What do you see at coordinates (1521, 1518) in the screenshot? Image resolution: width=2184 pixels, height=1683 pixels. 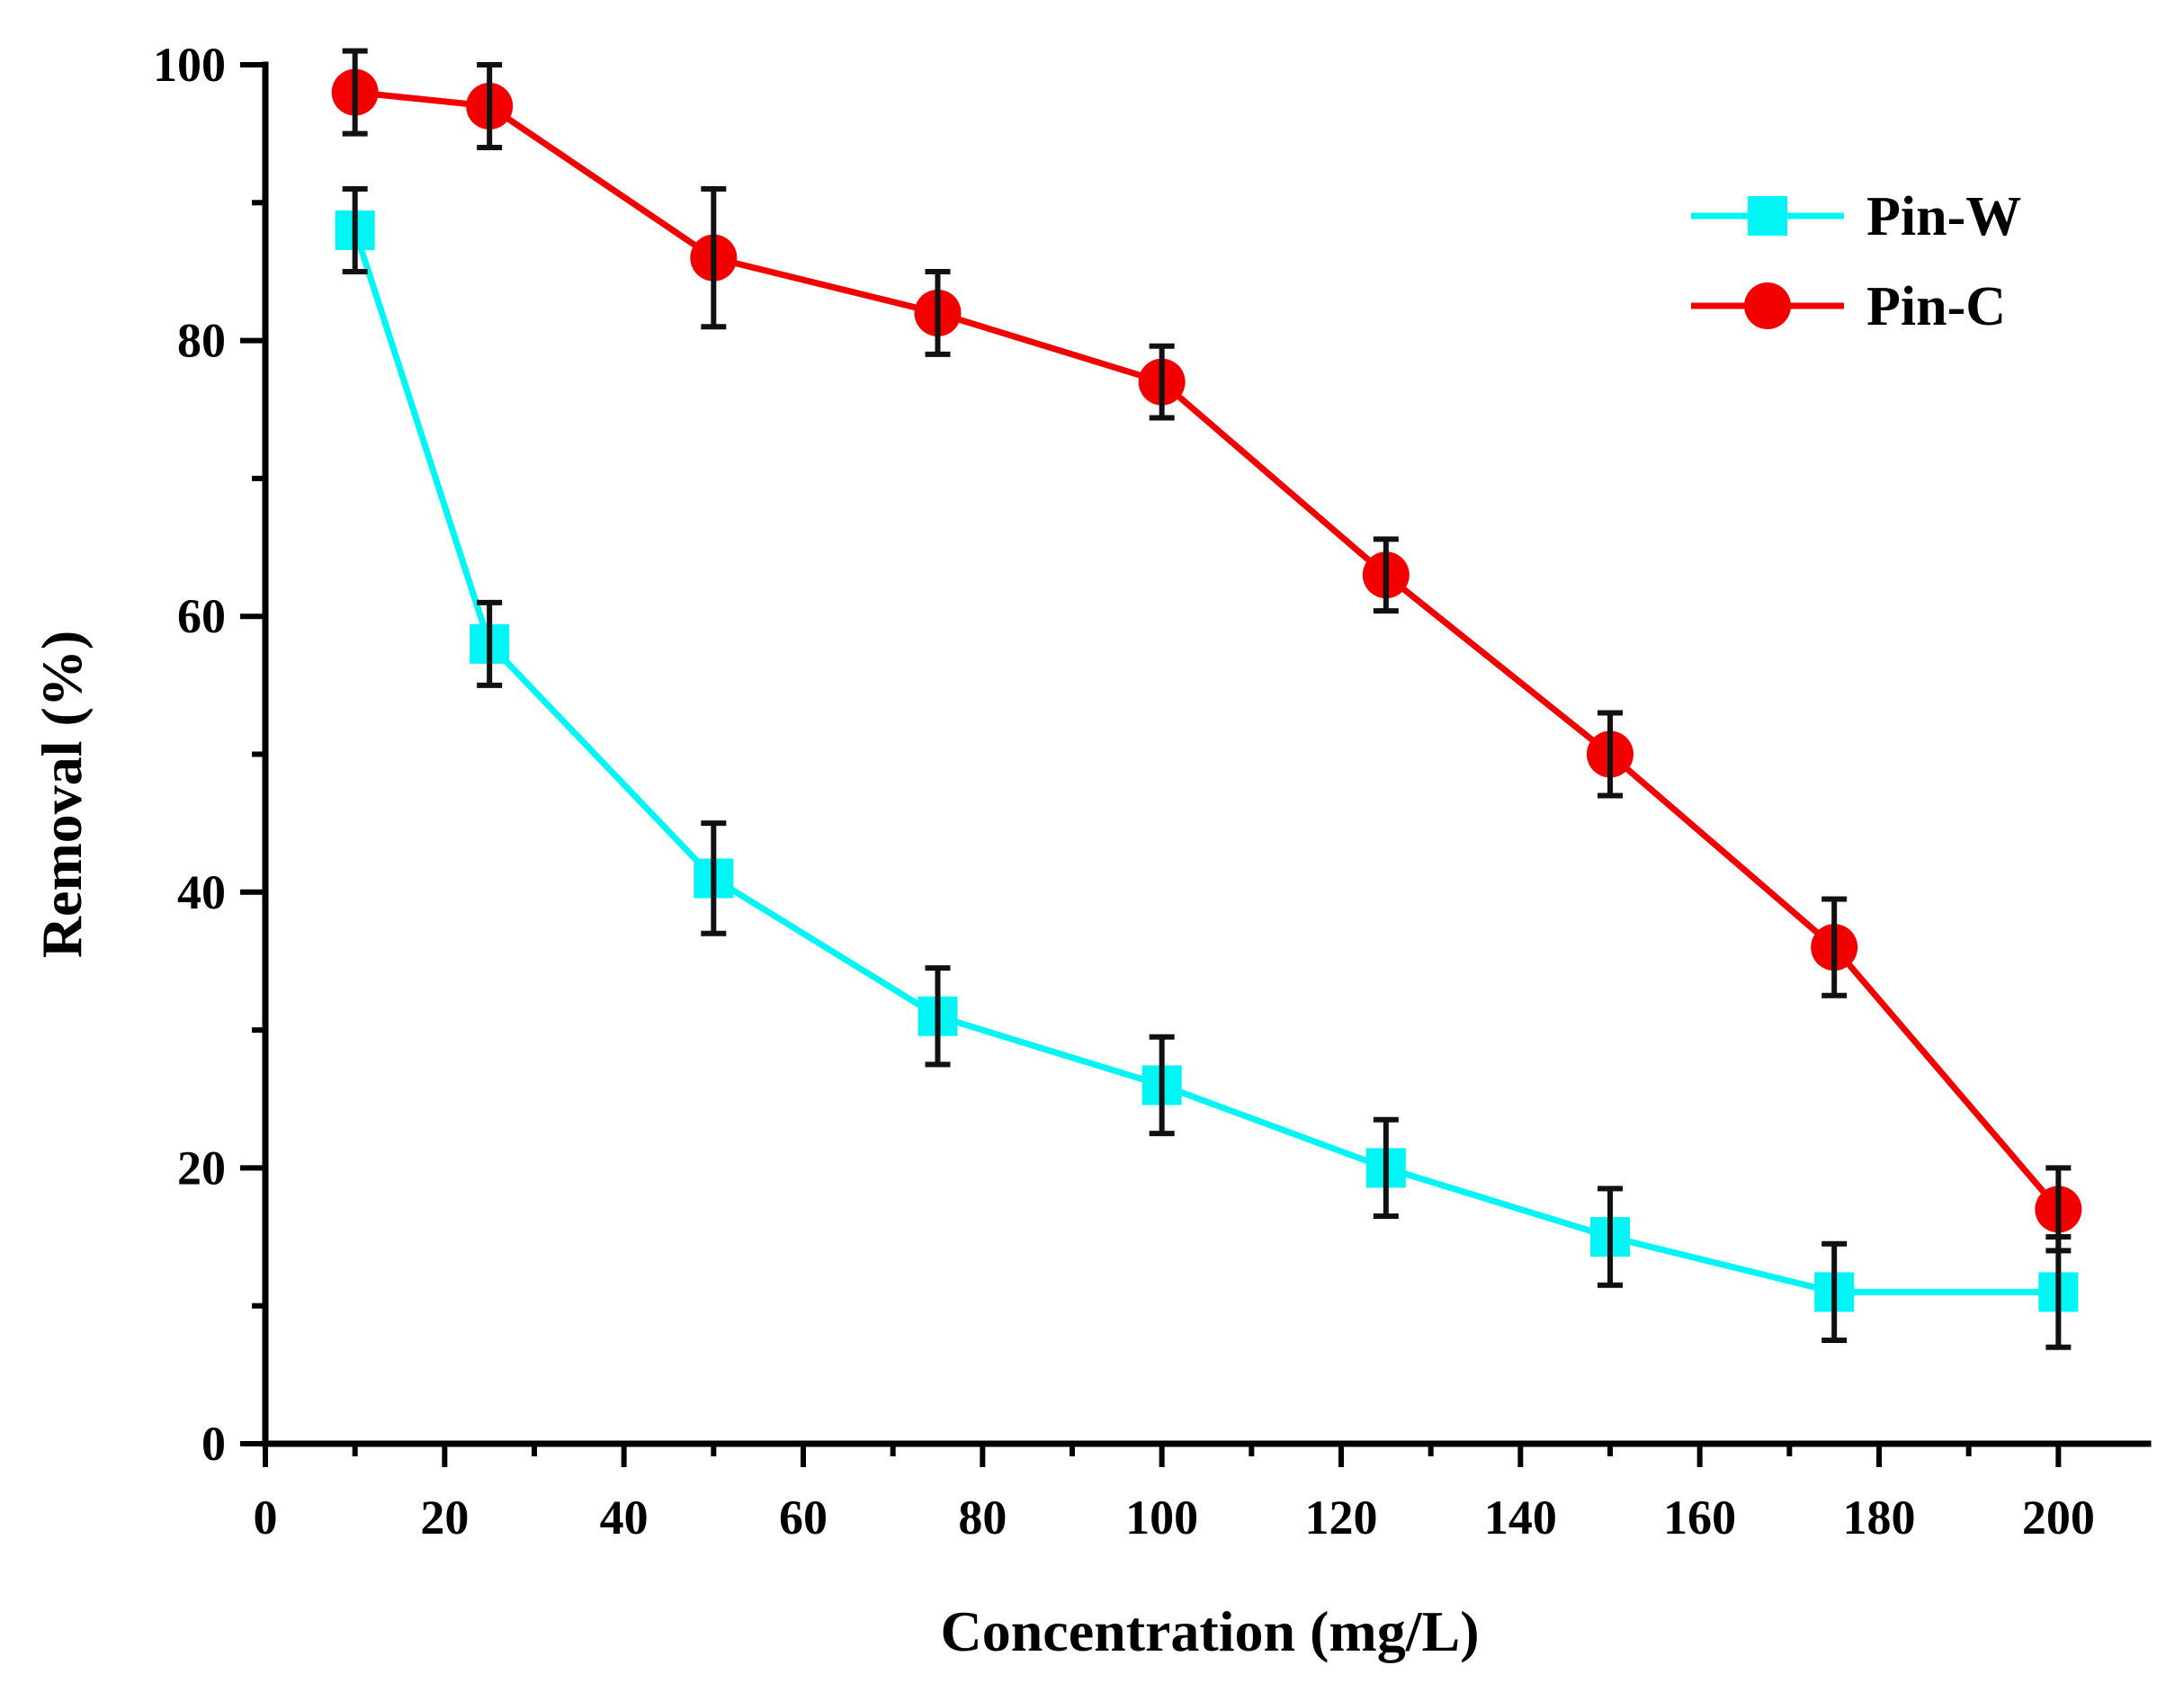 I see `x-tick-label: 140` at bounding box center [1521, 1518].